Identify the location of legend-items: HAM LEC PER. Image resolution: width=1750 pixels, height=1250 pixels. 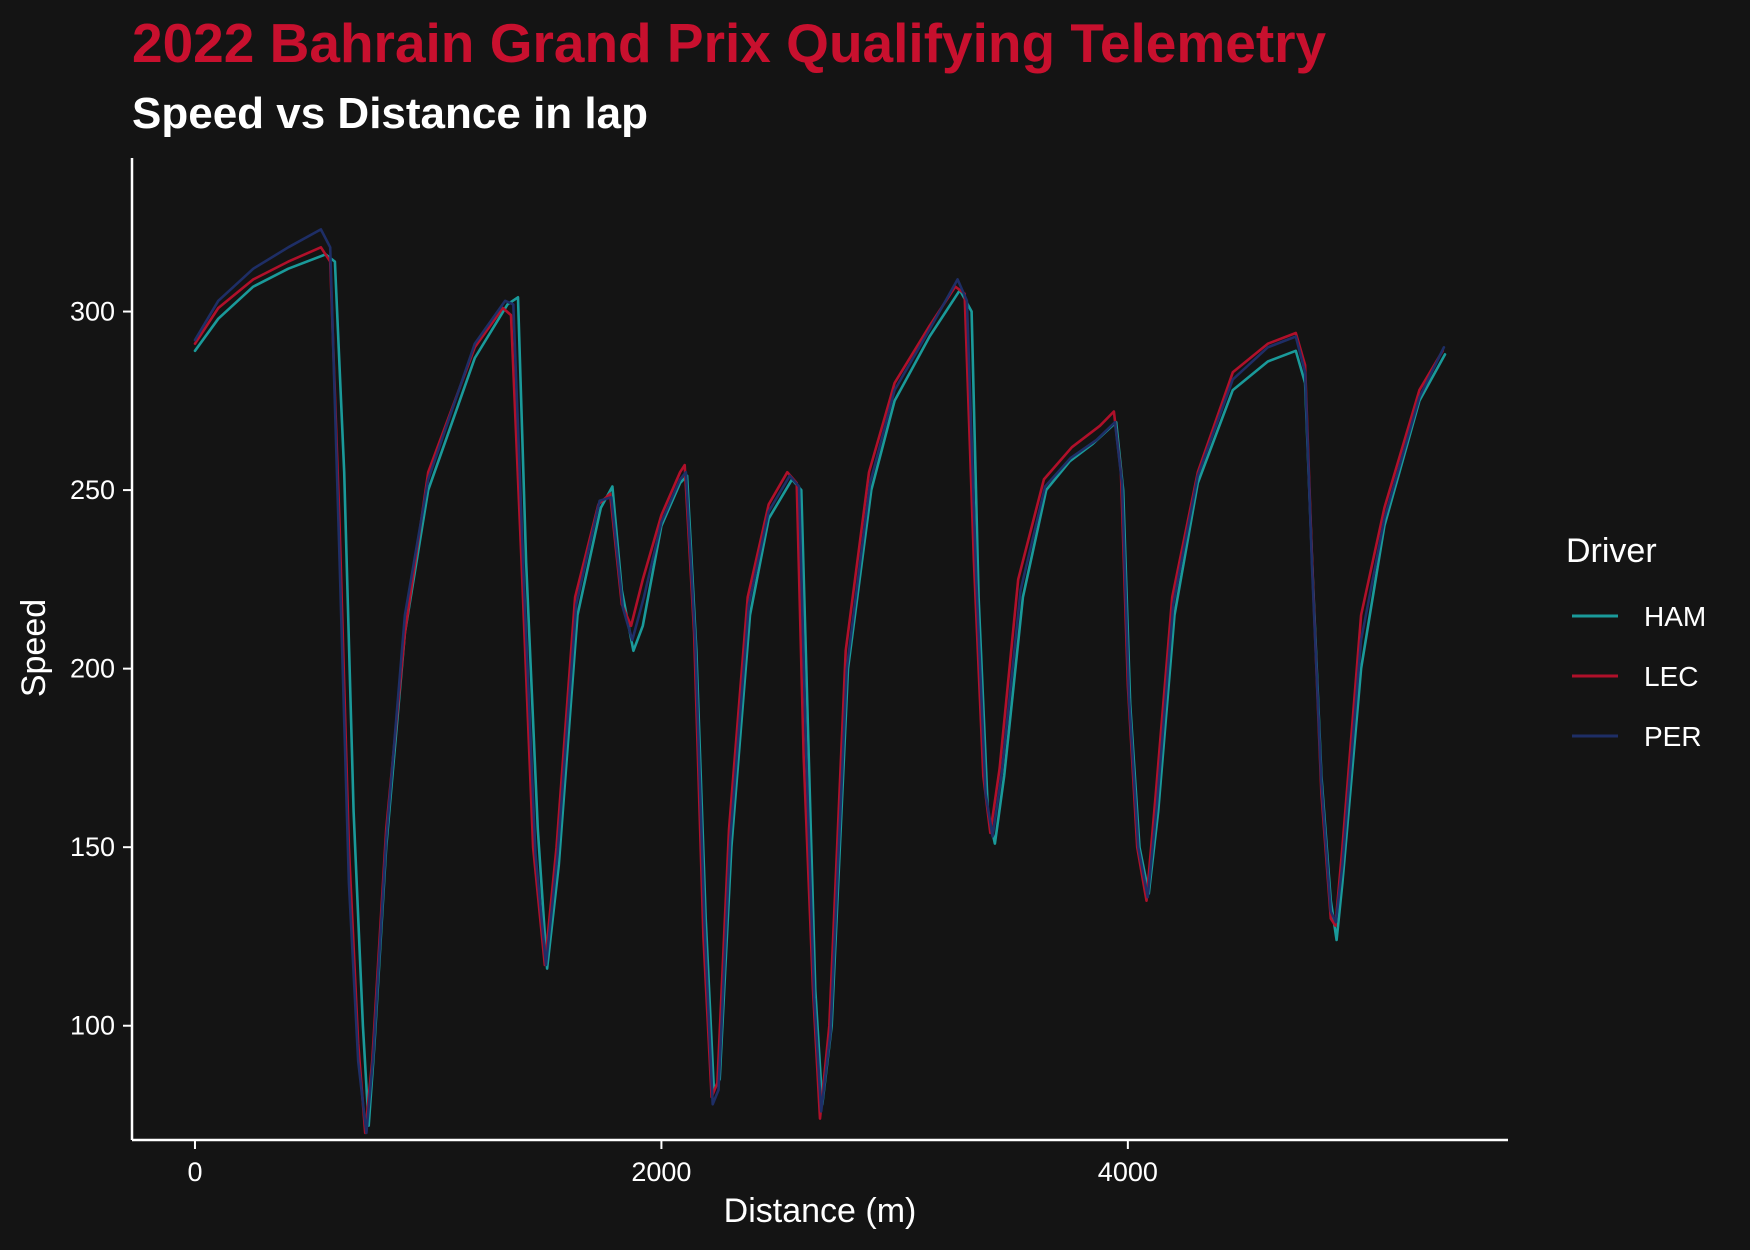
(1639, 676).